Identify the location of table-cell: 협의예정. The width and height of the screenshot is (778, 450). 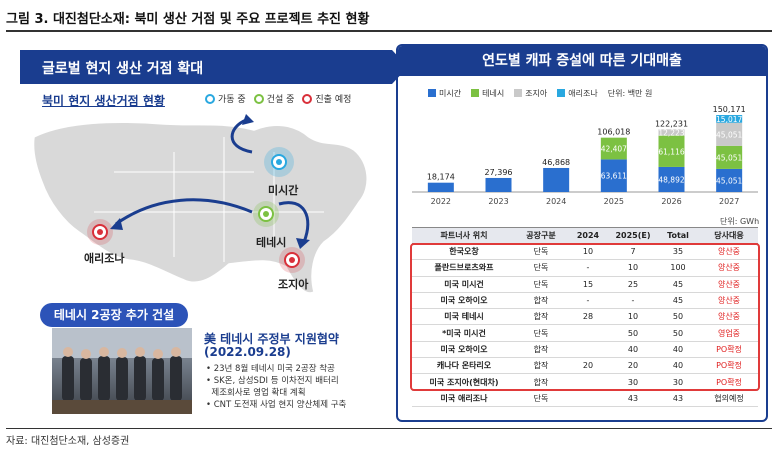
(729, 398).